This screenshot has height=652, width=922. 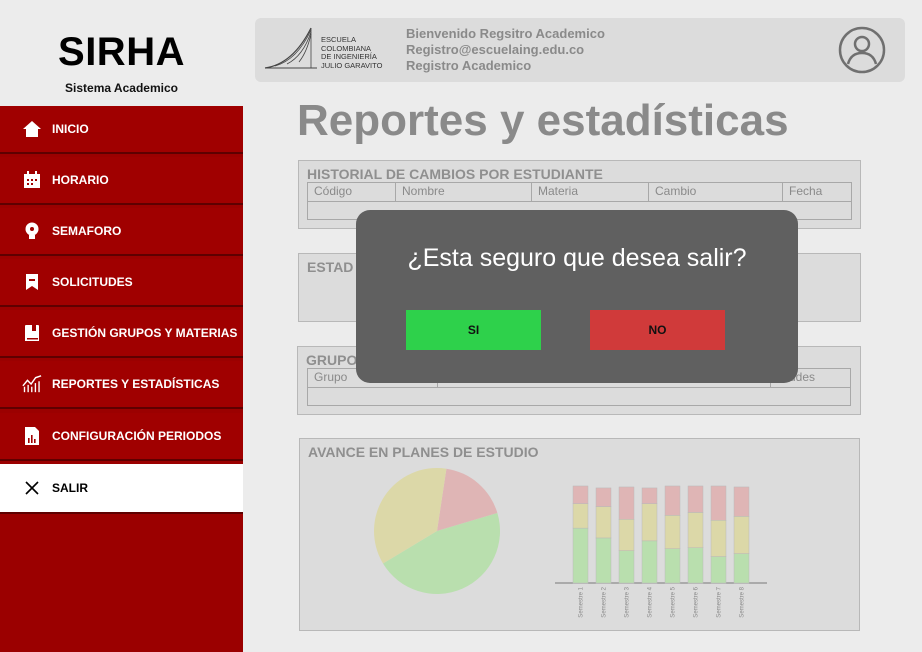 What do you see at coordinates (87, 231) in the screenshot?
I see `sidebar-item-label: SEMAFORO` at bounding box center [87, 231].